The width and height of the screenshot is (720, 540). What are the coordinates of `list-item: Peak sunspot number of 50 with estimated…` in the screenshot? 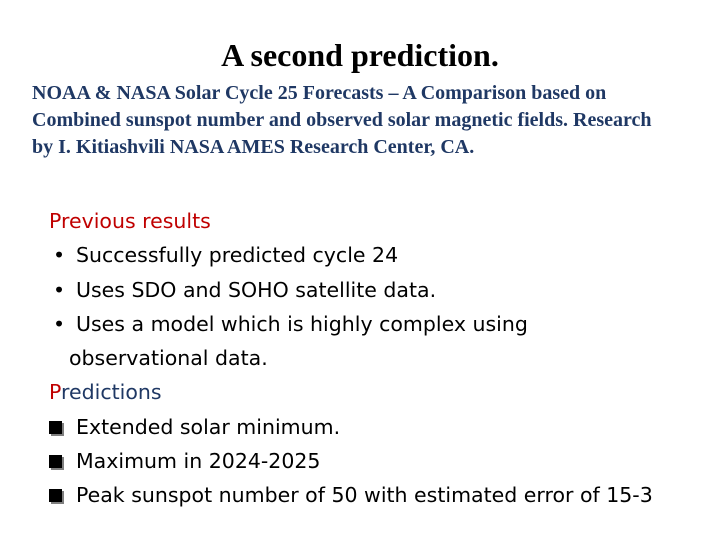 It's located at (384, 495).